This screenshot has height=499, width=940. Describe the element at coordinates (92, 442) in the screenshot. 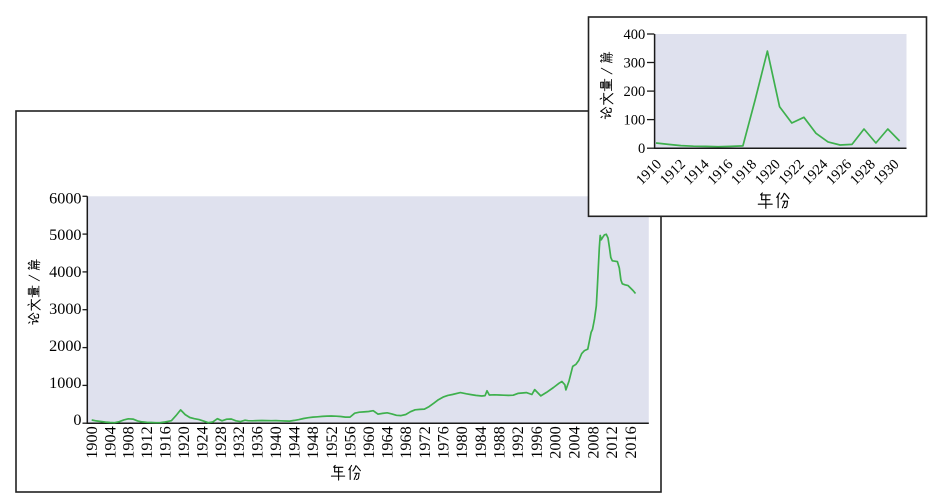

I see `svg-text: 1900` at that location.